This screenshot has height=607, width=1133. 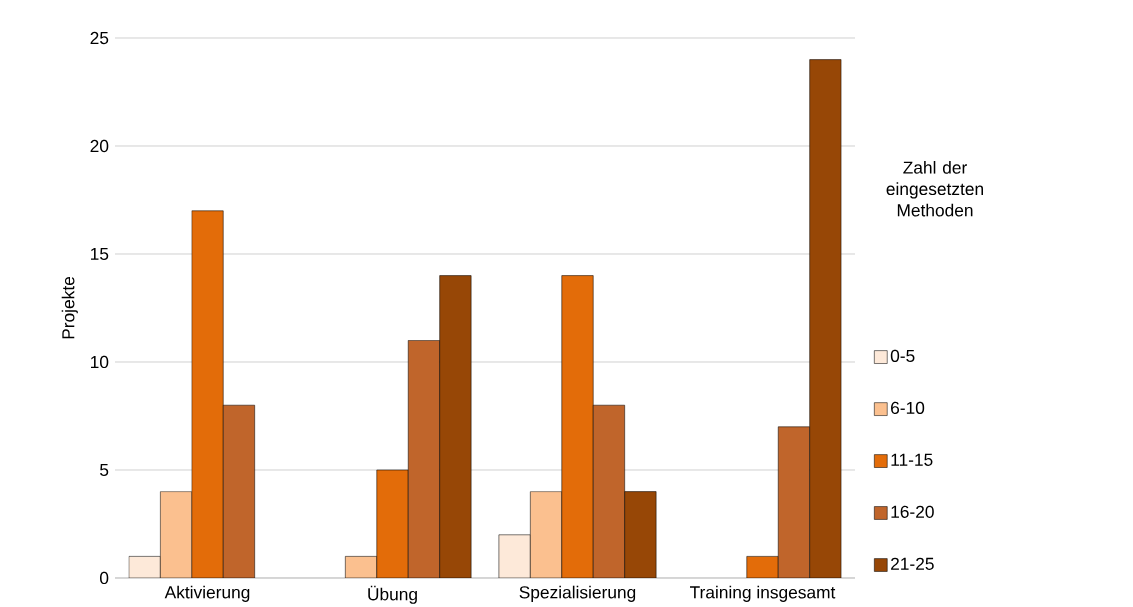 I want to click on y-tick-label: 20, so click(x=99, y=146).